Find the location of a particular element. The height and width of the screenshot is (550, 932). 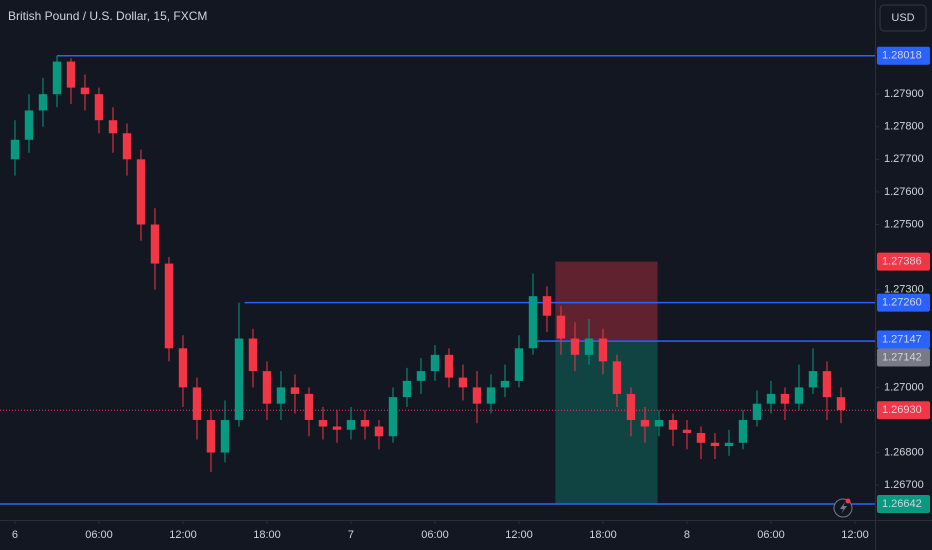

price-label: 1.27260 is located at coordinates (902, 303).